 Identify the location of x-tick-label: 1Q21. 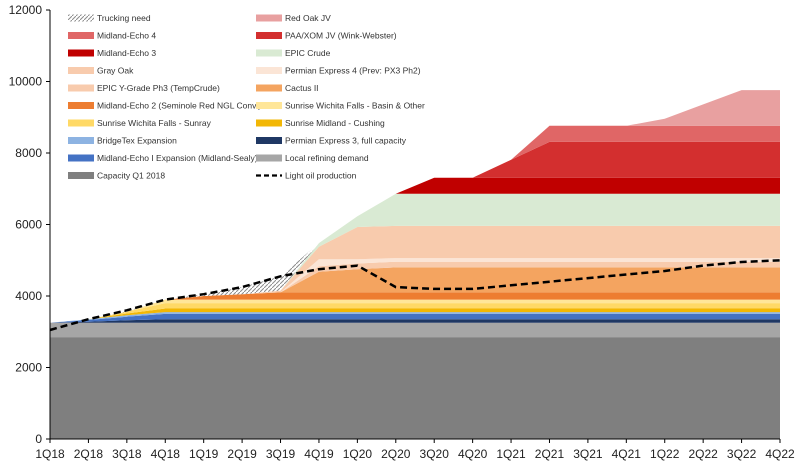
(511, 454).